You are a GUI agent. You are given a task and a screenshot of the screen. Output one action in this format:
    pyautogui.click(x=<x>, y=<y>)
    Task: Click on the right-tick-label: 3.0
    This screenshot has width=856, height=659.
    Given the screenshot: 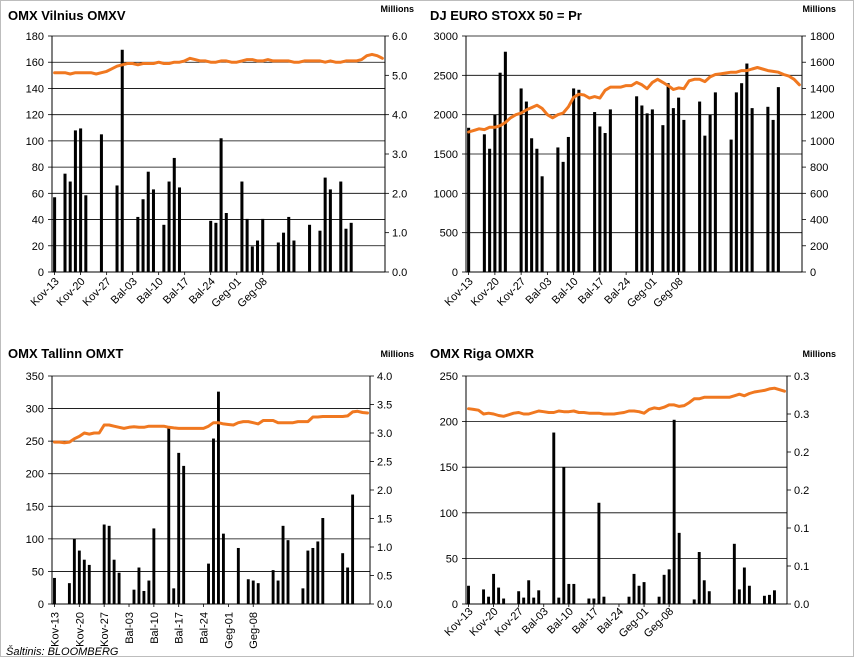 What is the action you would take?
    pyautogui.click(x=384, y=434)
    